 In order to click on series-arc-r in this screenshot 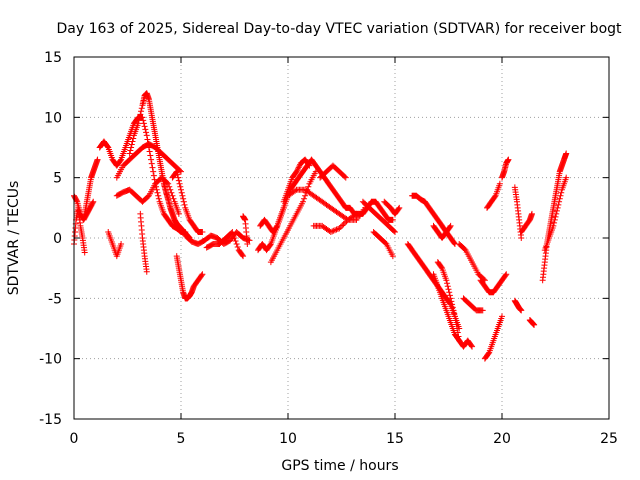, I will do `click(327, 204)`.